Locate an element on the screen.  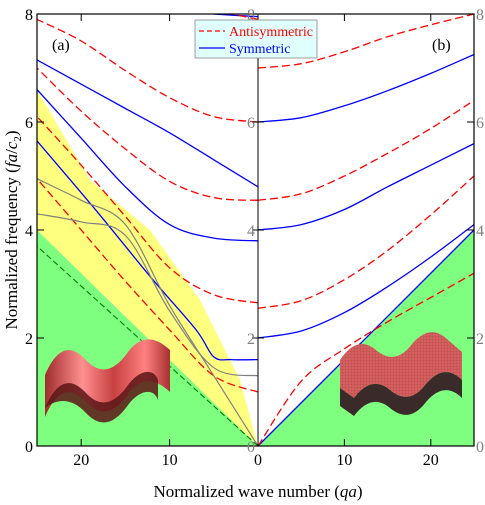
panel-label-b: (b) is located at coordinates (441, 45).